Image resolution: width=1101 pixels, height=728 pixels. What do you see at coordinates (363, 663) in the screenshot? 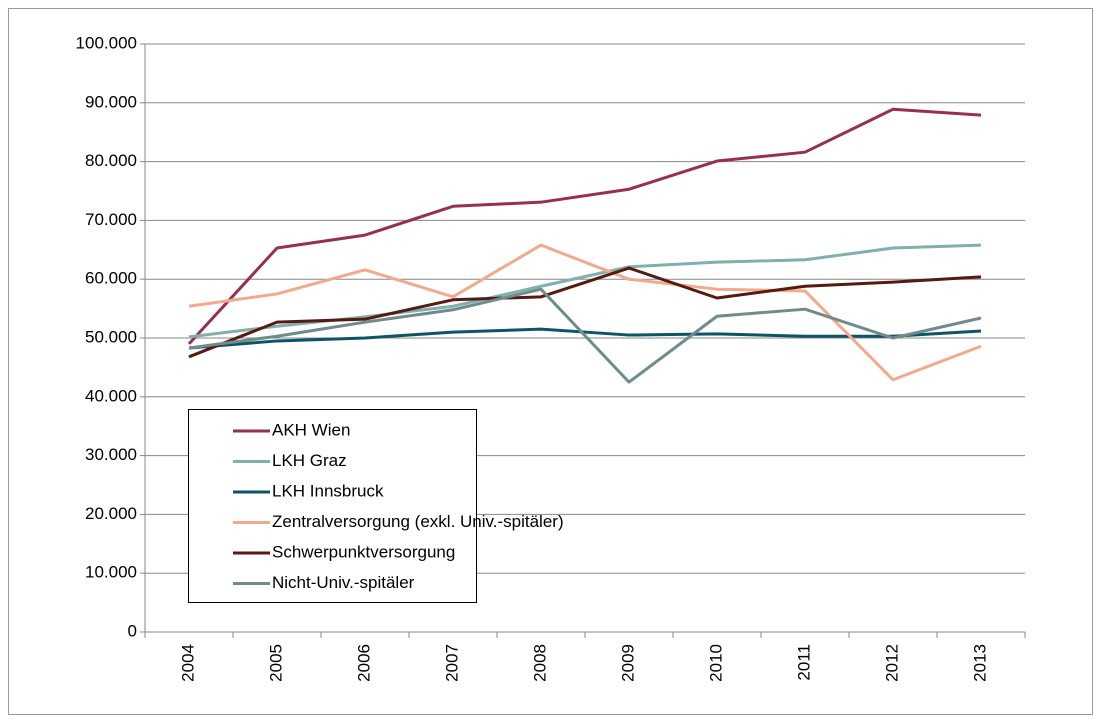
I see `x-tick-label: 2006` at bounding box center [363, 663].